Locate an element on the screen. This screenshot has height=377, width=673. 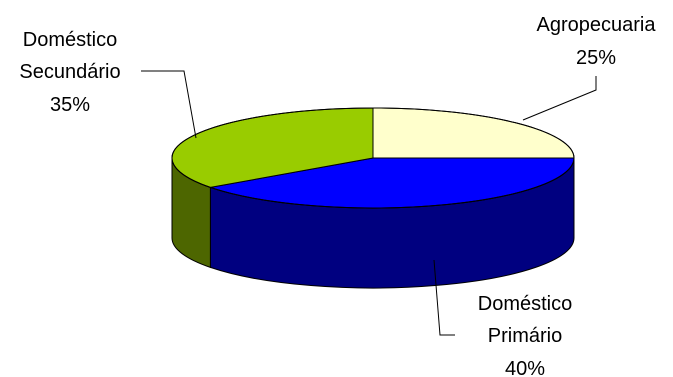
leader-line-secundario is located at coordinates (169, 104).